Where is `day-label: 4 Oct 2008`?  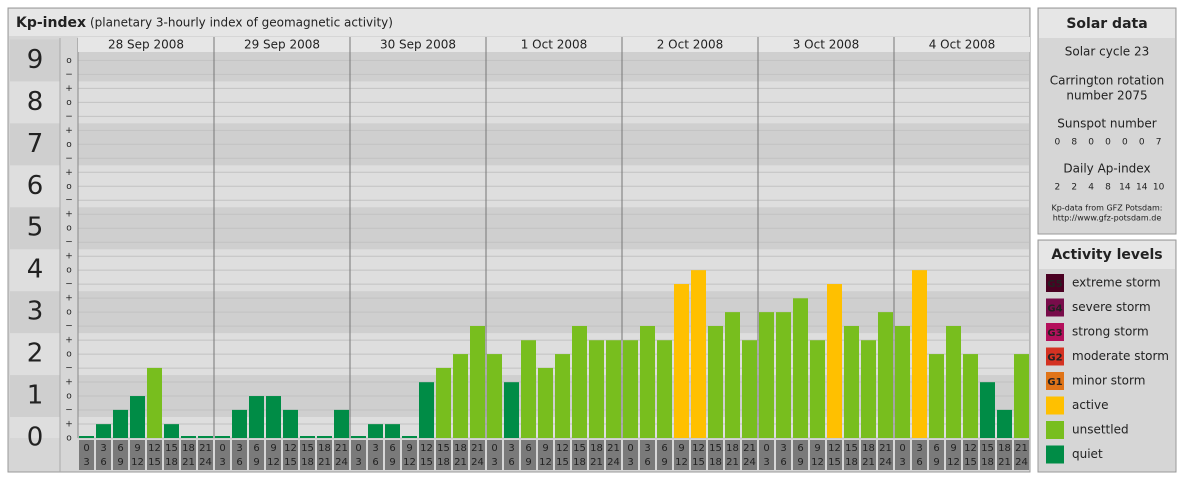
day-label: 4 Oct 2008 is located at coordinates (962, 45).